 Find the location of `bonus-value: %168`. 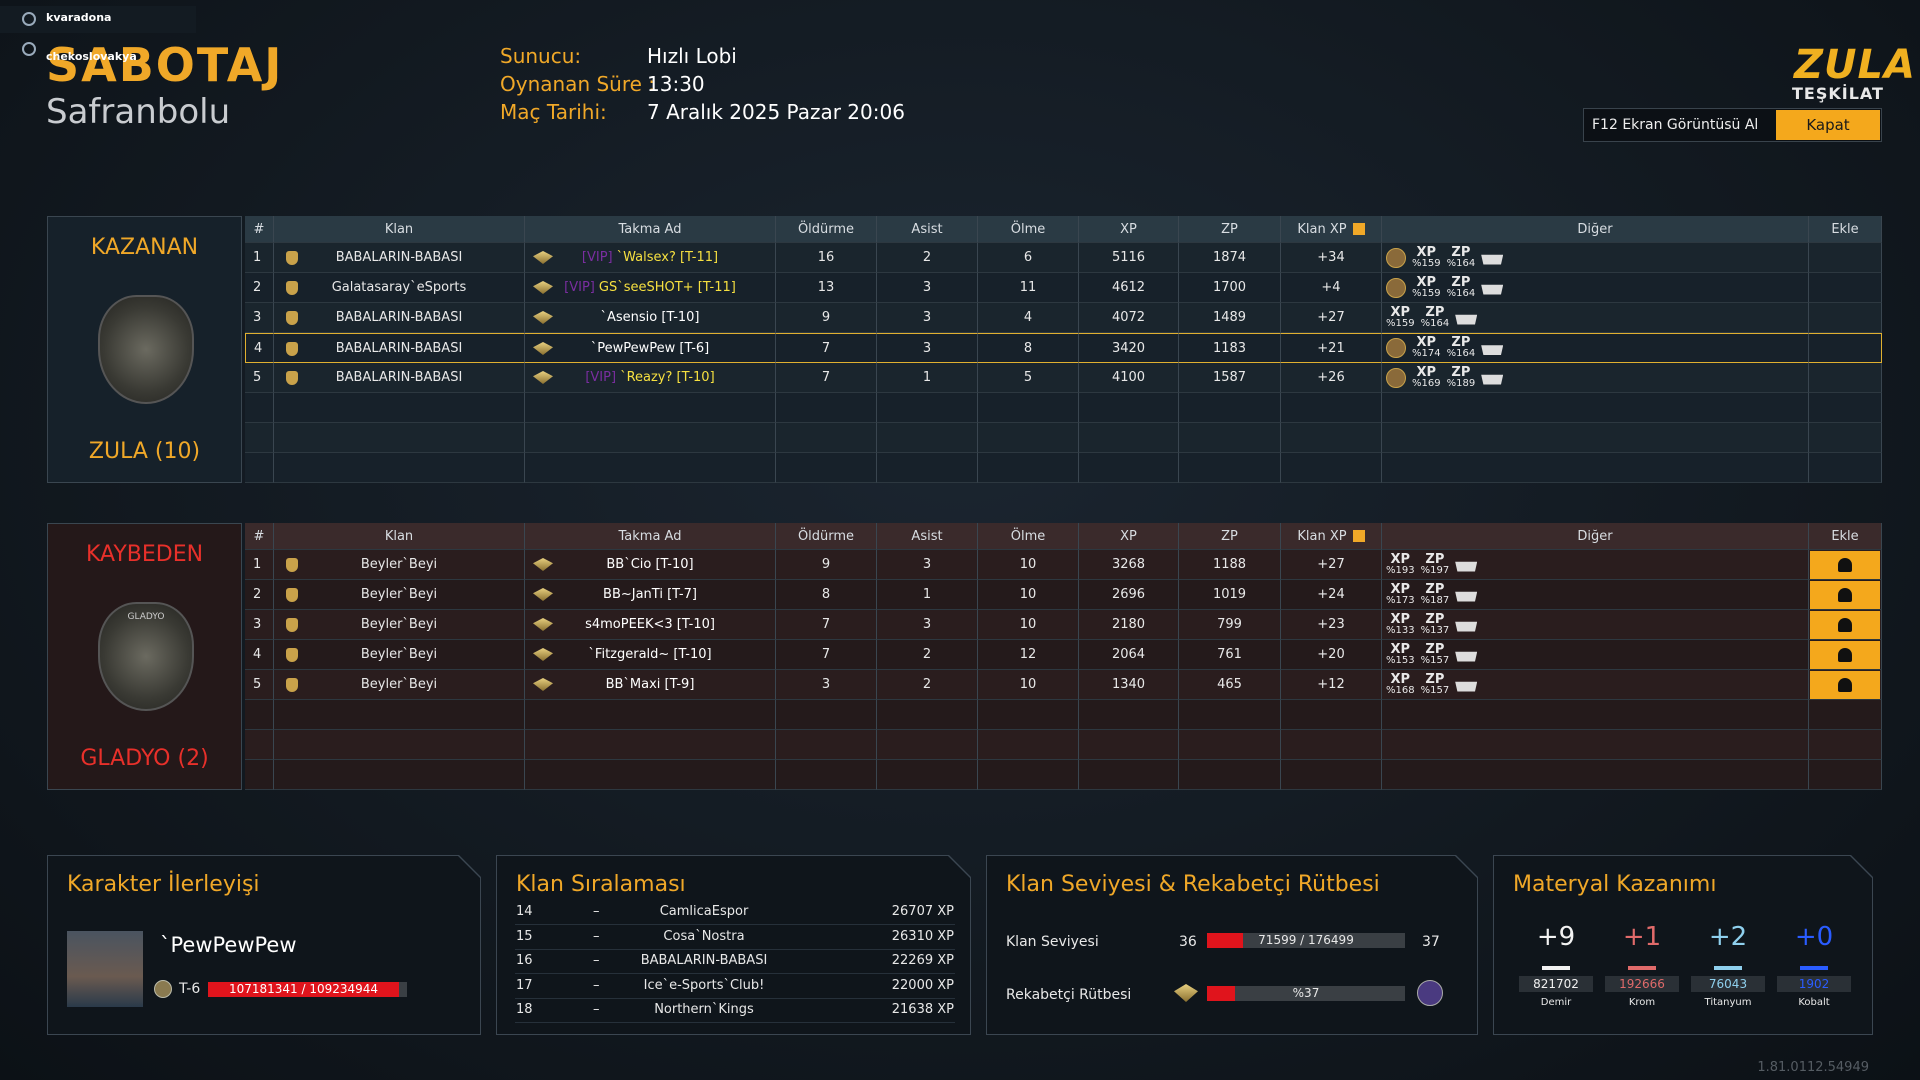

bonus-value: %168 is located at coordinates (1400, 690).